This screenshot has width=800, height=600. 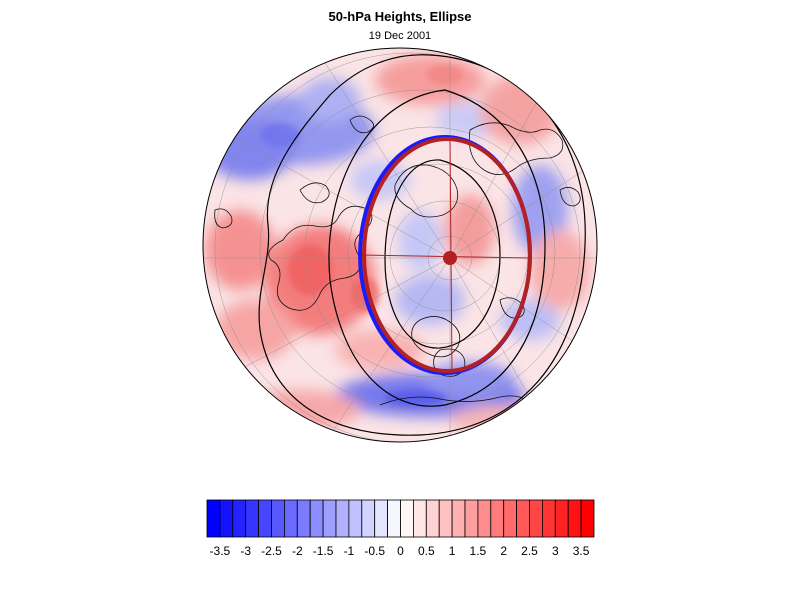 I want to click on colorbar-tick-label: -2, so click(x=297, y=551).